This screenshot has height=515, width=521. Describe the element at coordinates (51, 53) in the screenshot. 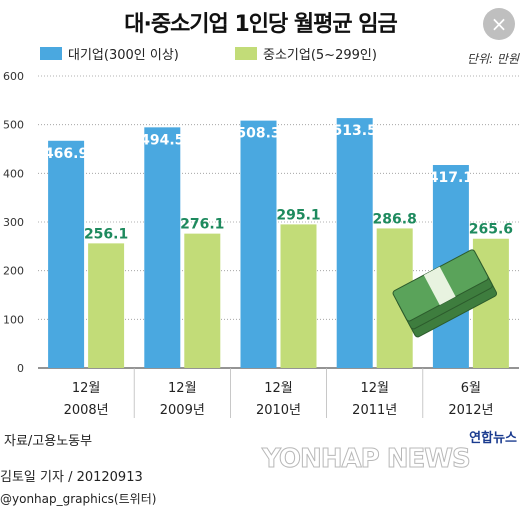

I see `legend-swatch-large` at that location.